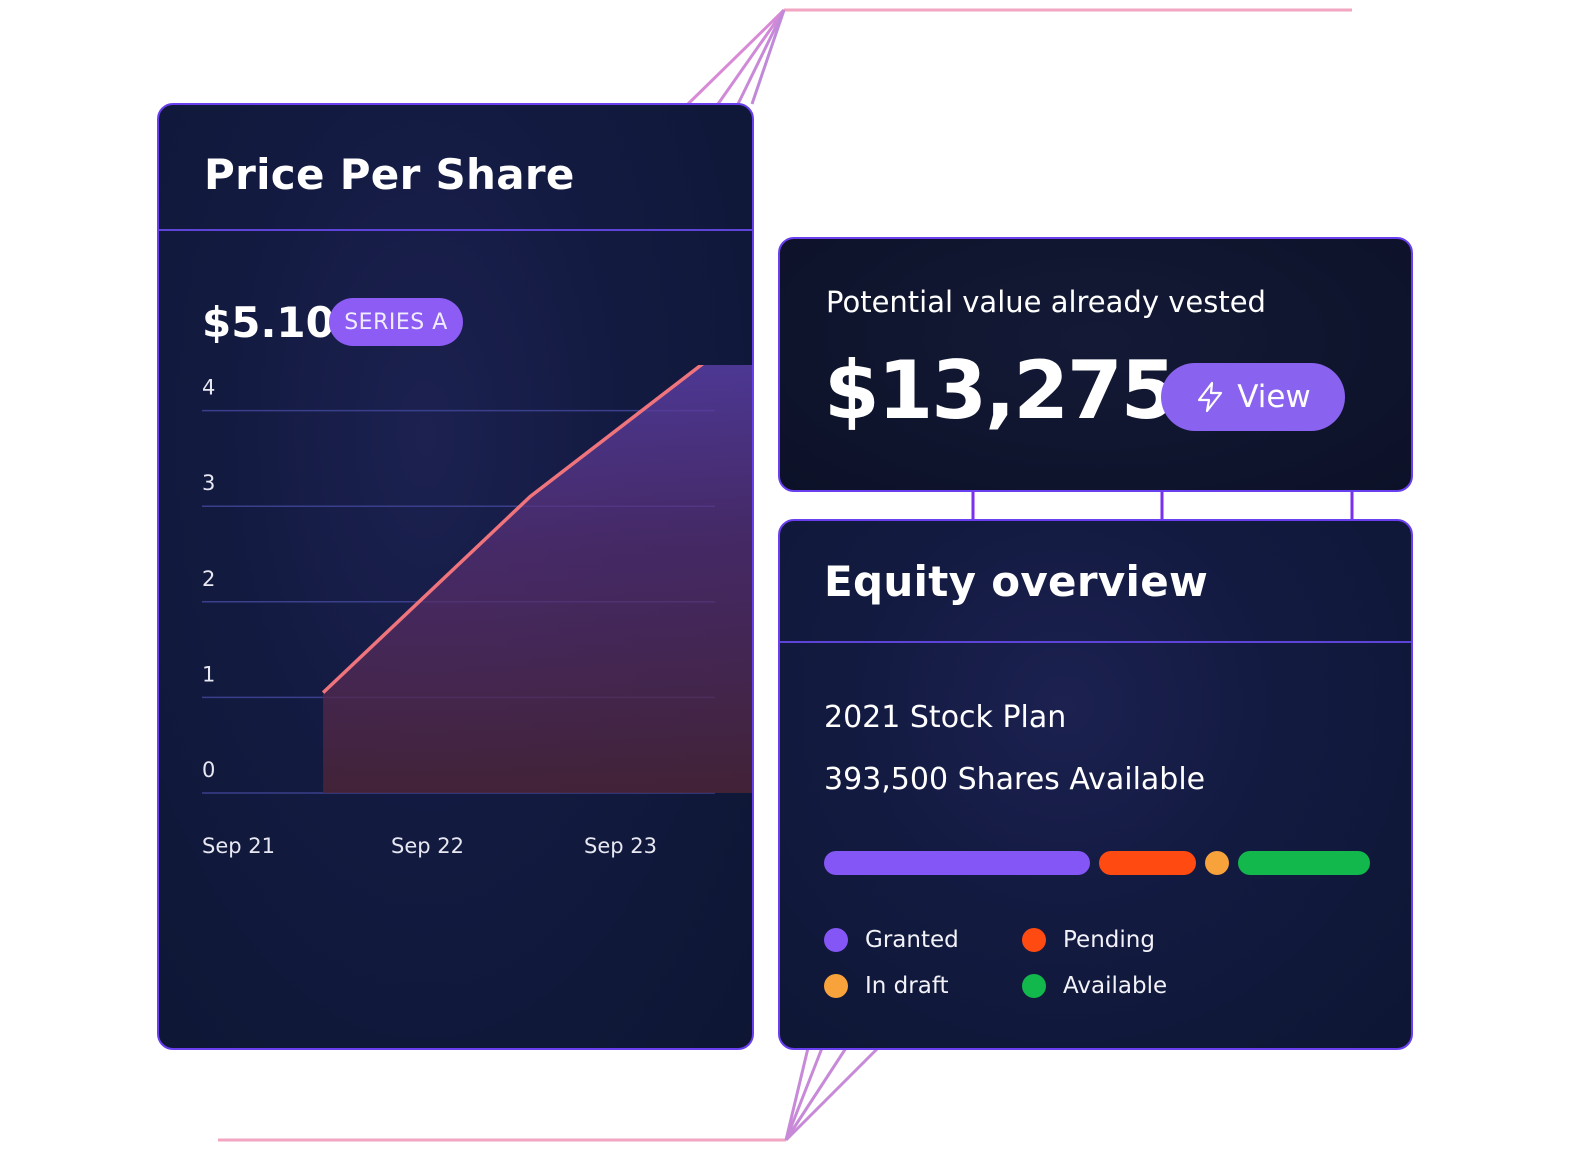 The image size is (1580, 1160). What do you see at coordinates (620, 846) in the screenshot?
I see `x-tick-label: Sep 23` at bounding box center [620, 846].